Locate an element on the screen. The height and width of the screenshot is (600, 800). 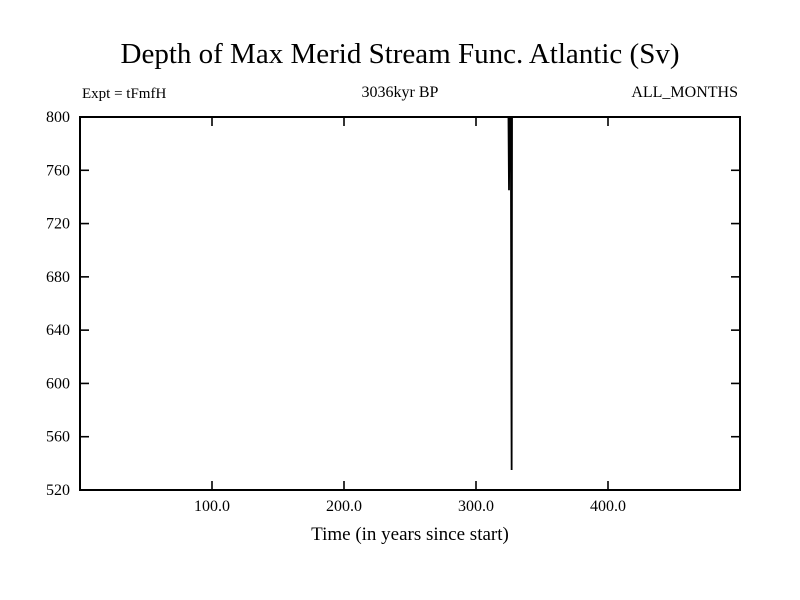
tick-label: 520 is located at coordinates (58, 490).